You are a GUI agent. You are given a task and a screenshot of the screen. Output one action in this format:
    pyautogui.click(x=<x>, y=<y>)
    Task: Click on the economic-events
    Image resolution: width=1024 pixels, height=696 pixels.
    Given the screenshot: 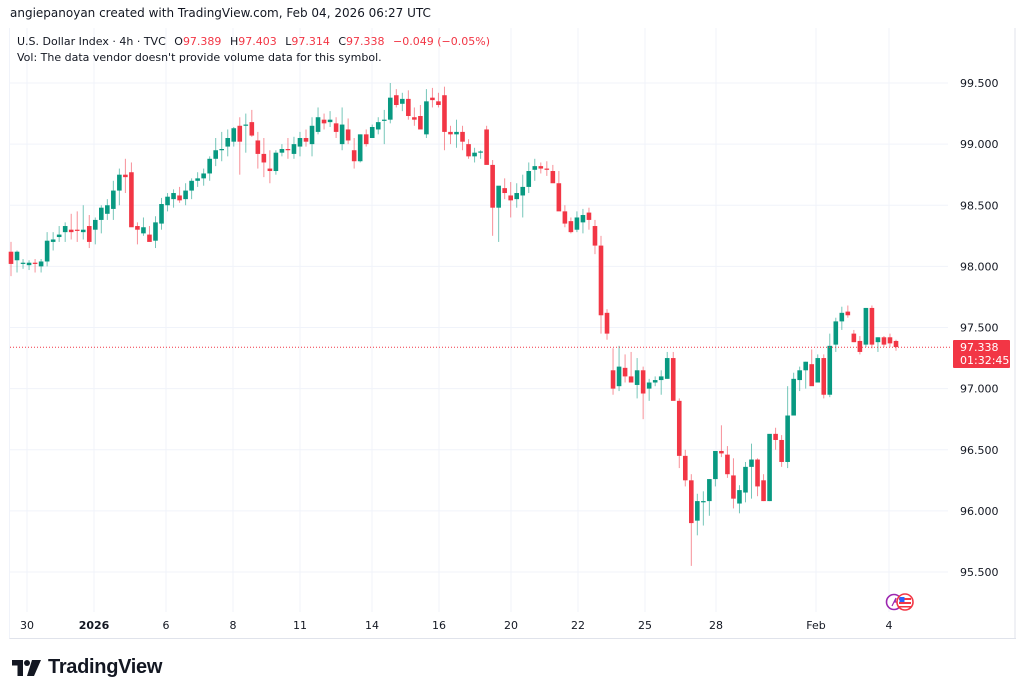 What is the action you would take?
    pyautogui.click(x=901, y=602)
    